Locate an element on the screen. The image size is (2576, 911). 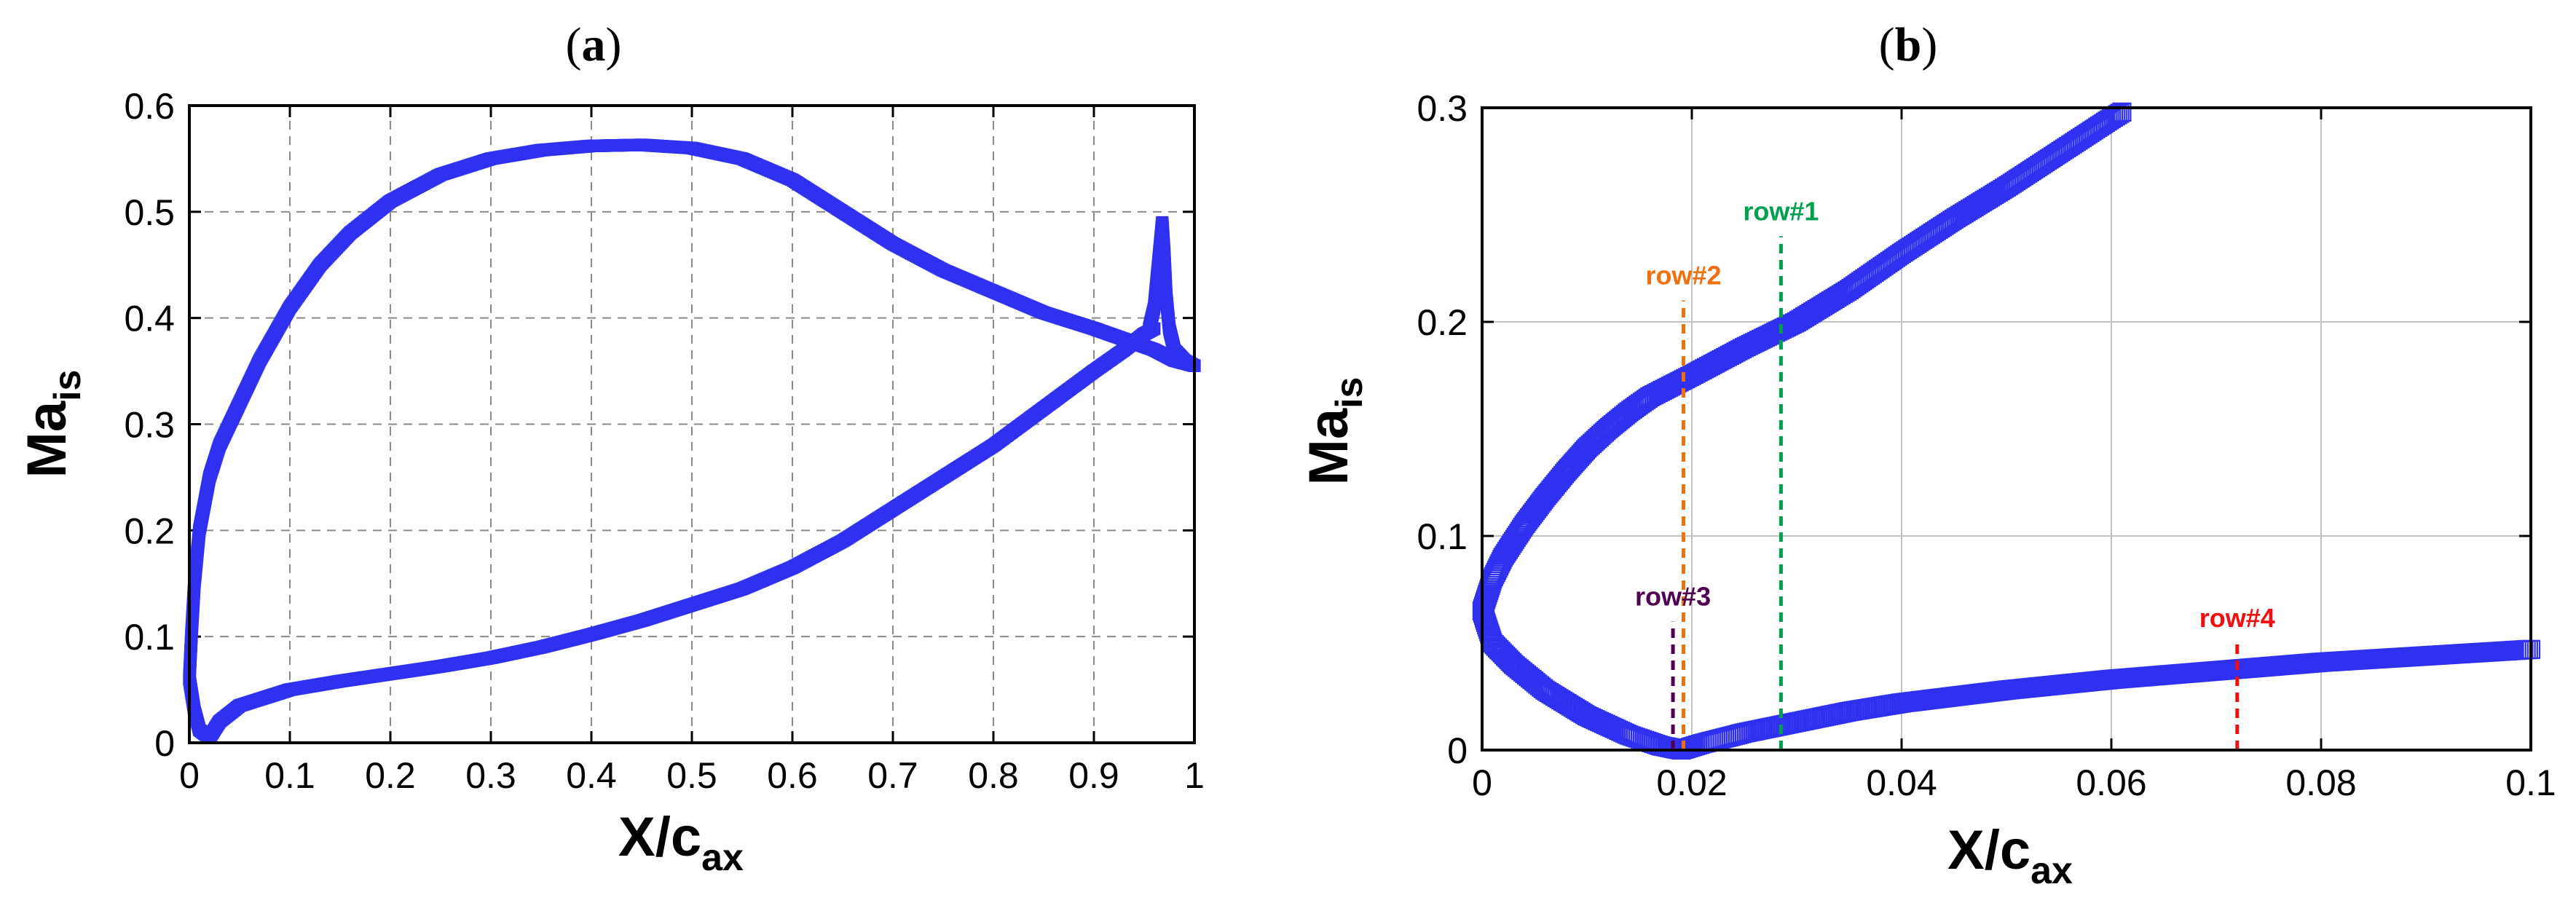
row-marker-label: row#2 is located at coordinates (1683, 276).